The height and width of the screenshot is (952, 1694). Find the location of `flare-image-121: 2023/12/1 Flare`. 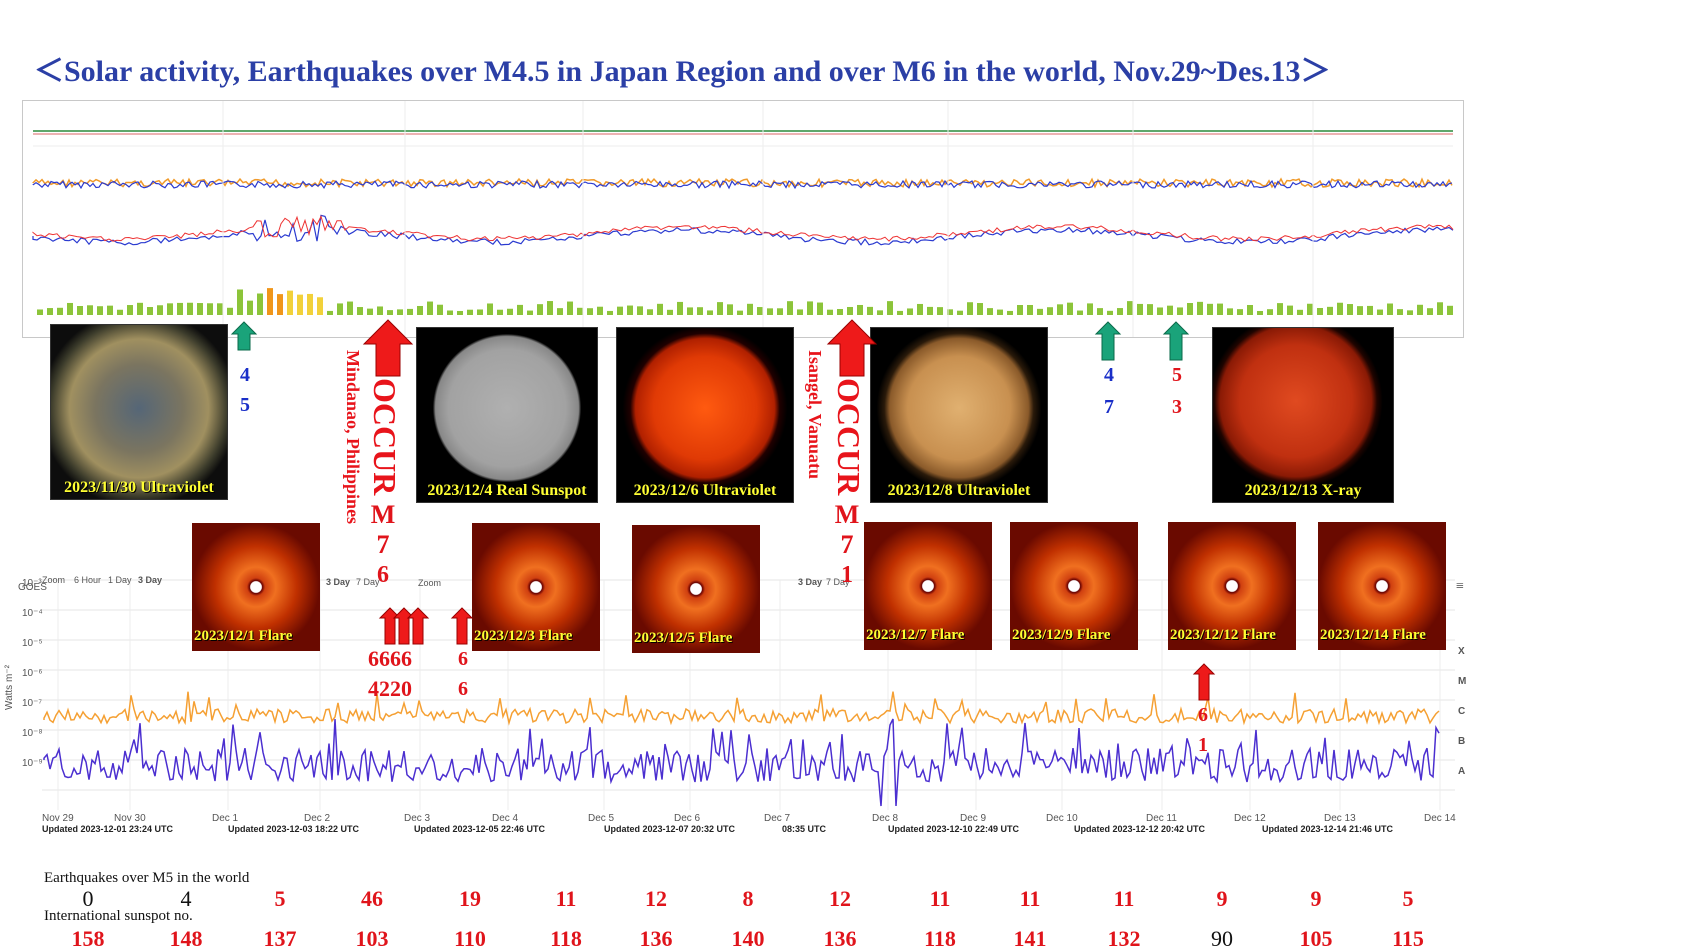

flare-image-121: 2023/12/1 Flare is located at coordinates (256, 587).